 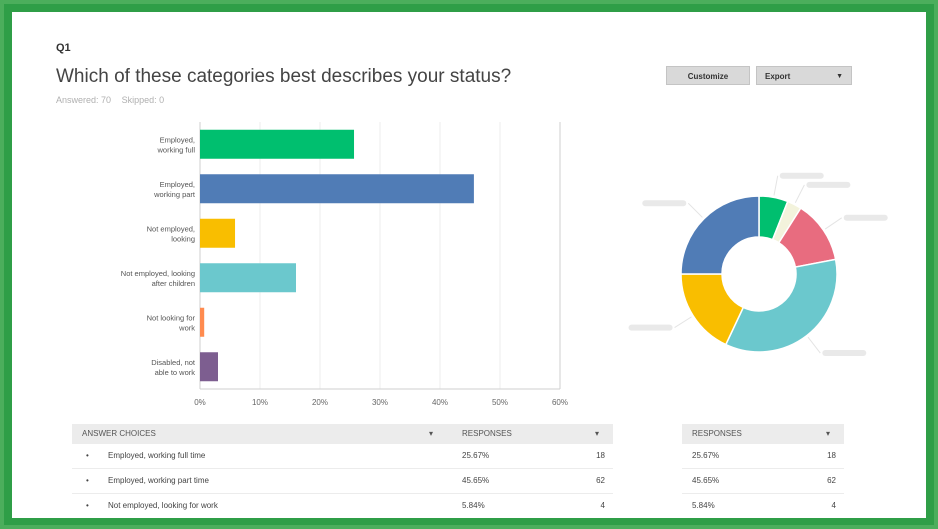 I want to click on category-label: Not looking for work, so click(x=171, y=322).